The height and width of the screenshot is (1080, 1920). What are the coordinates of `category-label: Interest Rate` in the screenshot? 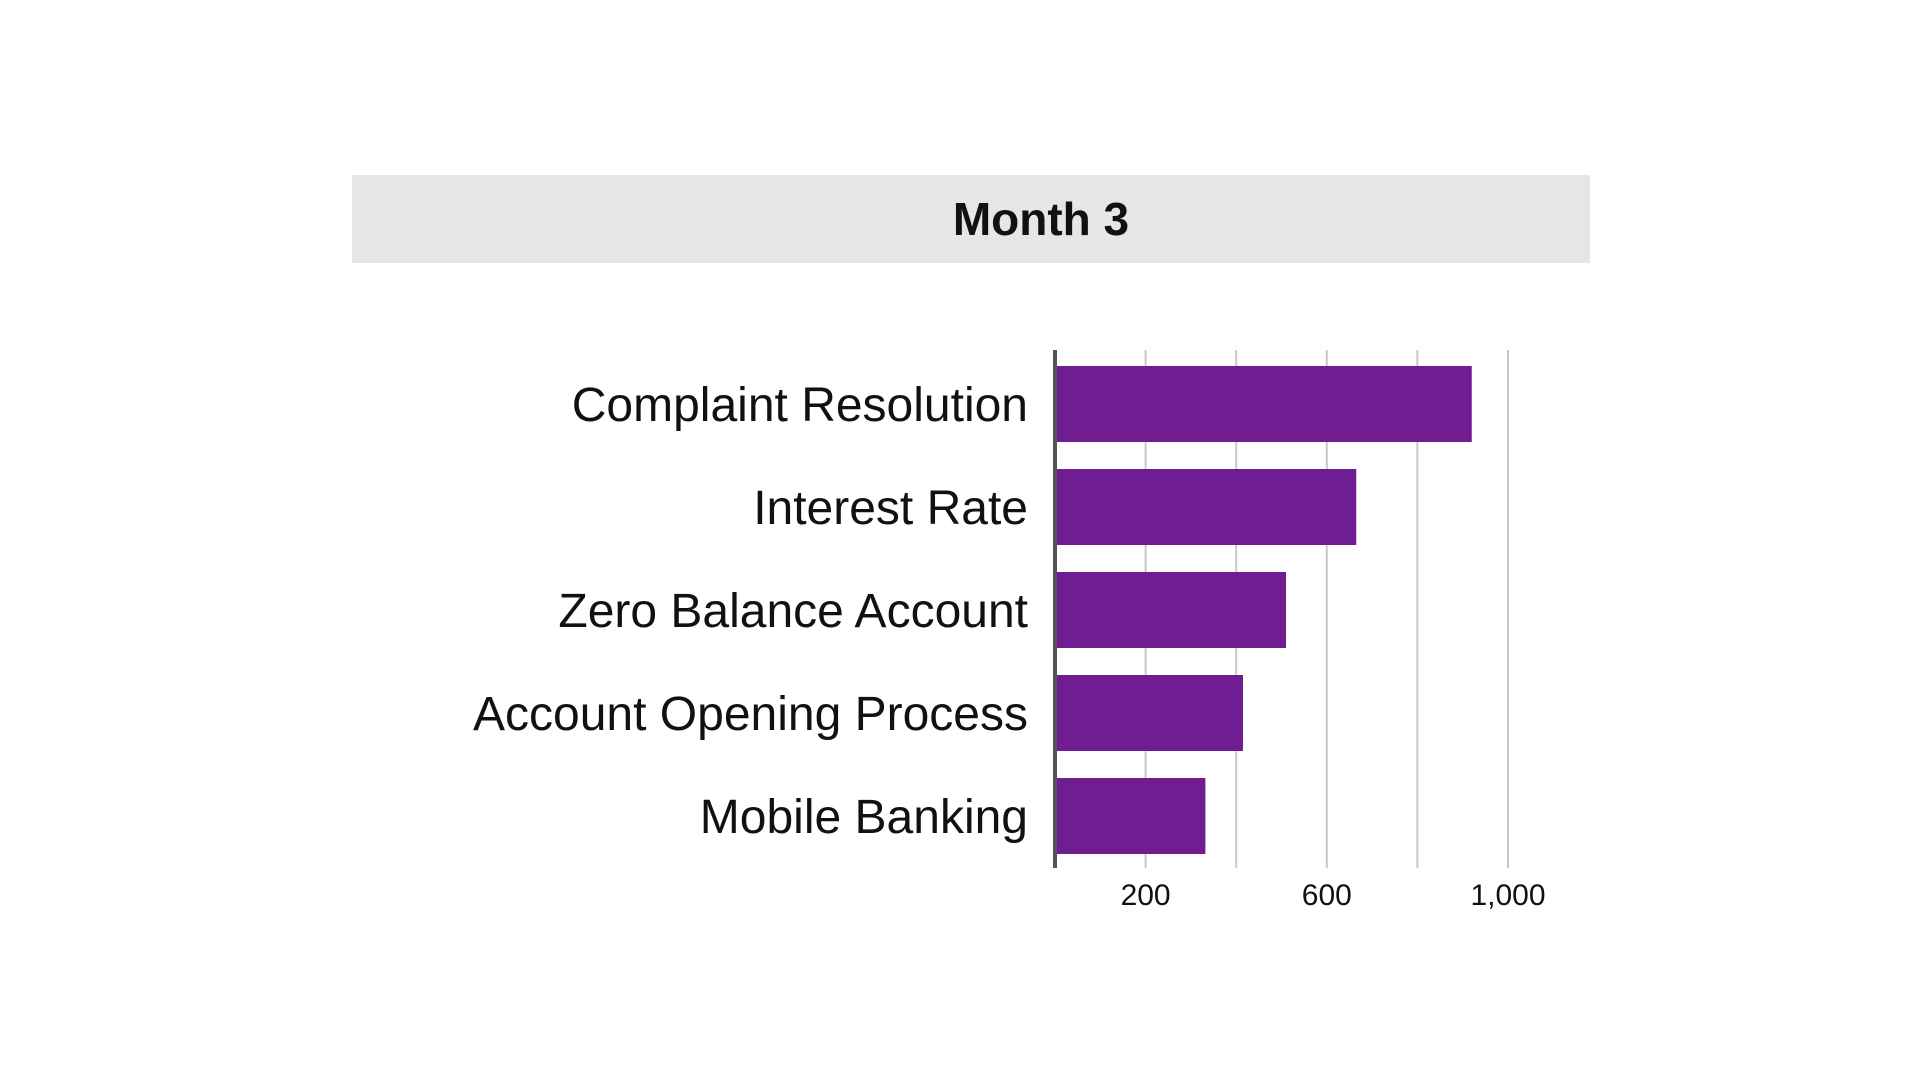 It's located at (890, 508).